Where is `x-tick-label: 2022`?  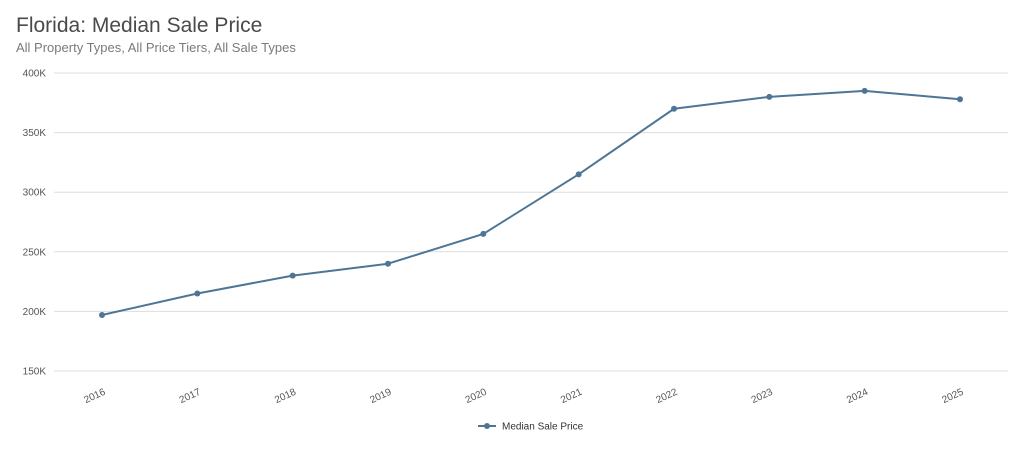 x-tick-label: 2022 is located at coordinates (666, 397).